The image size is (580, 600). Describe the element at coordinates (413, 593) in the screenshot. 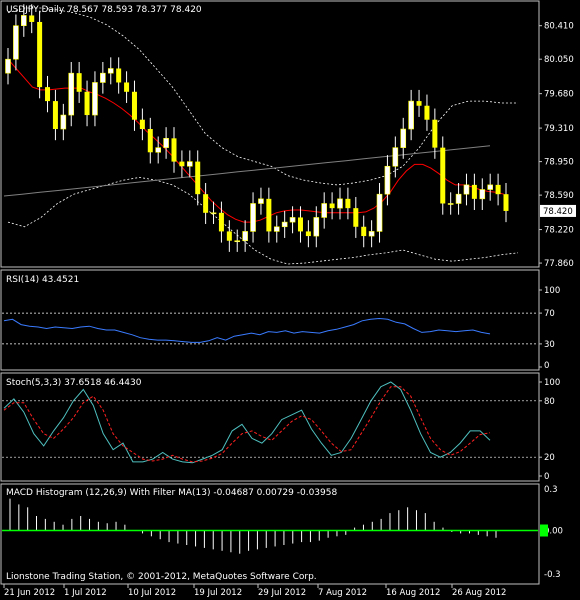

I see `date-tick-label: 16 Aug 2012` at that location.